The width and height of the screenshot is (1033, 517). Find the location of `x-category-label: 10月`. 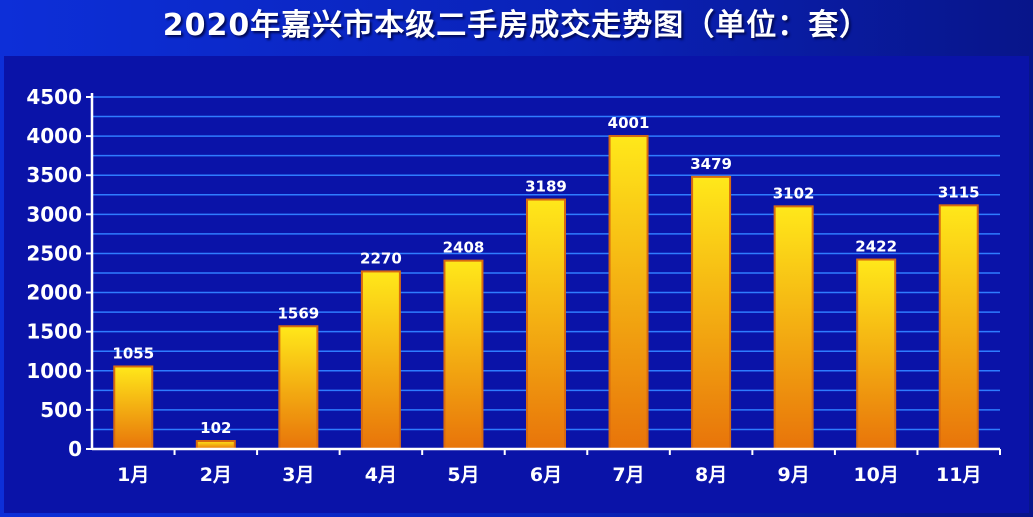

x-category-label: 10月 is located at coordinates (875, 475).